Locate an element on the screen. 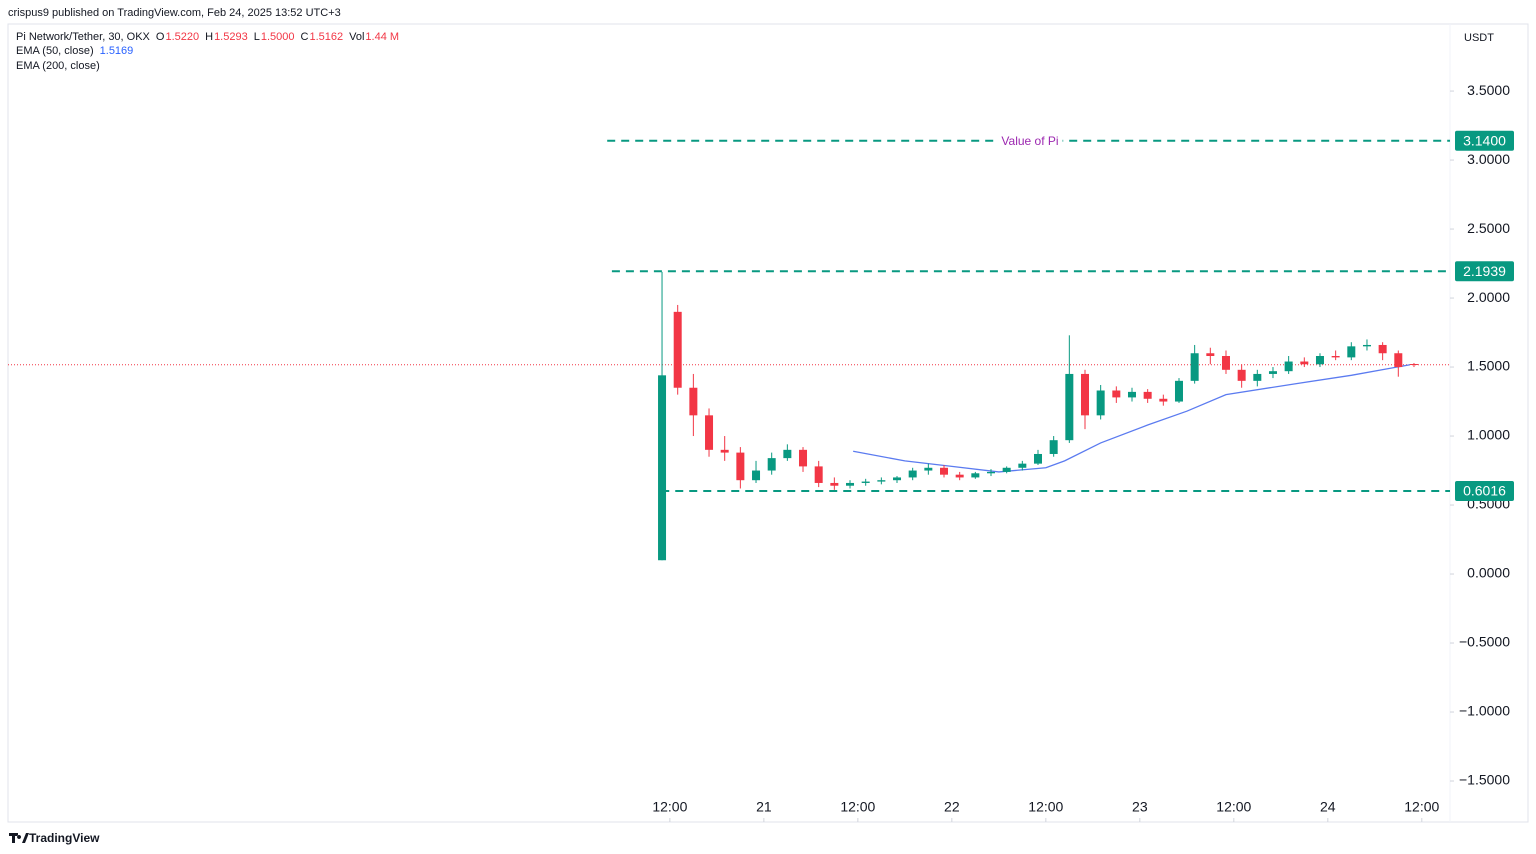  x-tick-label: 22 is located at coordinates (952, 807).